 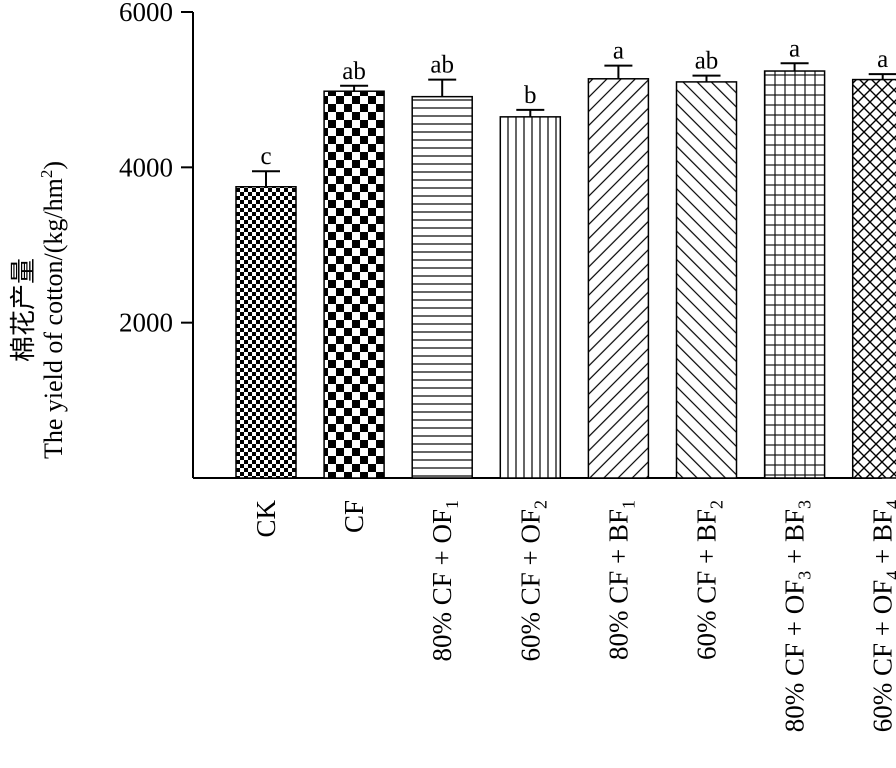 I want to click on significance-label: c, so click(x=265, y=156).